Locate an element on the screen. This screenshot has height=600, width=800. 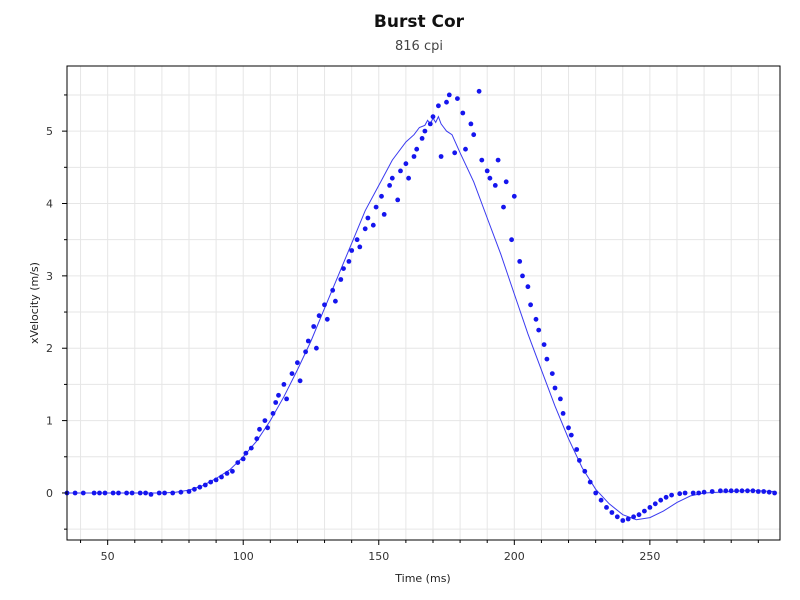
y-tick-label: 5 is located at coordinates (49, 131).